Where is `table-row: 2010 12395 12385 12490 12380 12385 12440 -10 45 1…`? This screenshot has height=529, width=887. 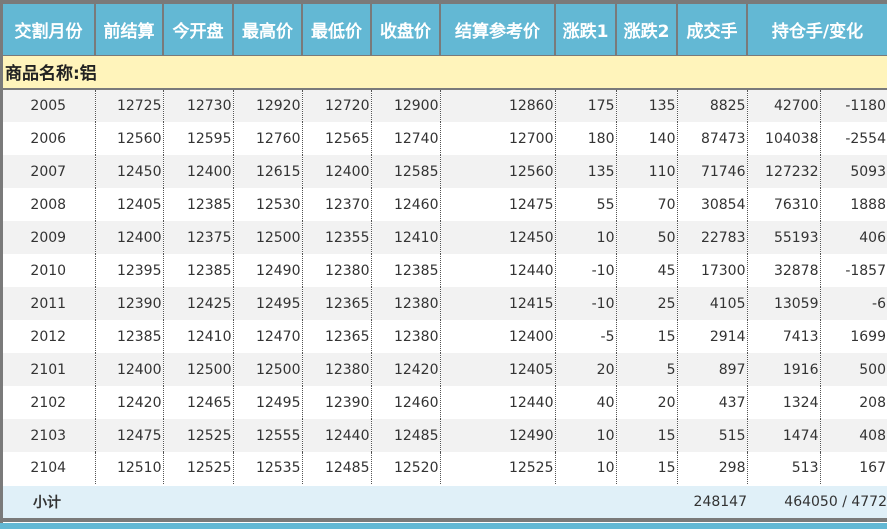 table-row: 2010 12395 12385 12490 12380 12385 12440 -10 45 1… is located at coordinates (445, 270).